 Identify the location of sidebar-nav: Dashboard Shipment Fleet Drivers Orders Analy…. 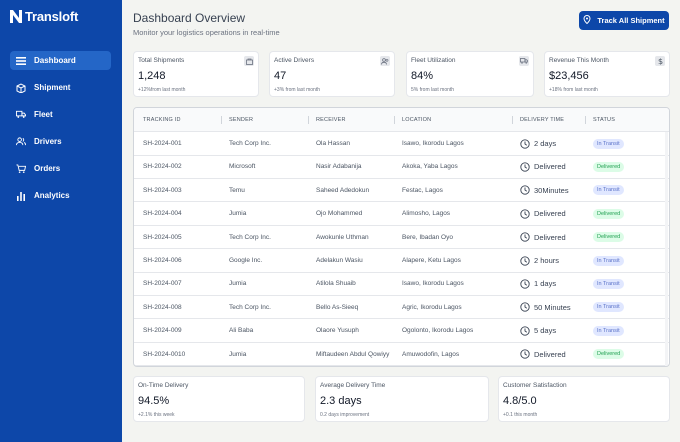
(60, 132).